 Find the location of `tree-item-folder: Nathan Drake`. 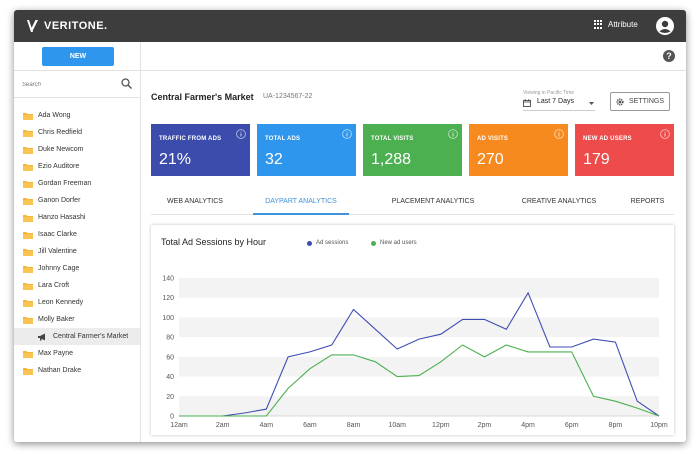

tree-item-folder: Nathan Drake is located at coordinates (77, 370).